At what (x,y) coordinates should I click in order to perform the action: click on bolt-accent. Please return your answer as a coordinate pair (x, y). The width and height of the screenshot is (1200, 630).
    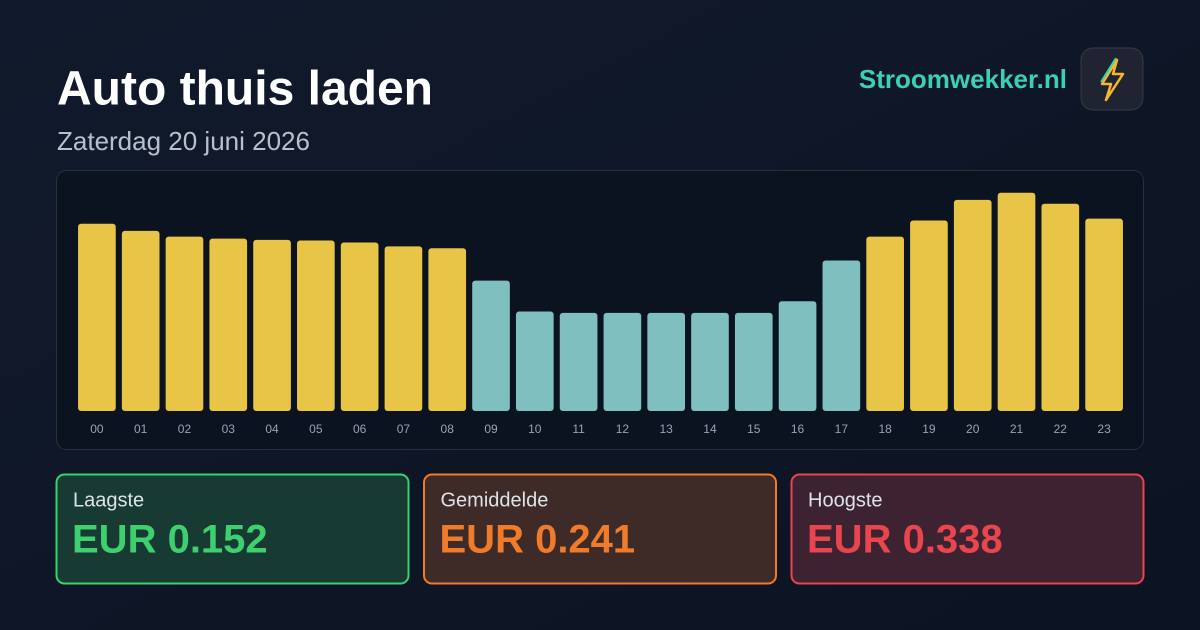
    Looking at the image, I should click on (1108, 70).